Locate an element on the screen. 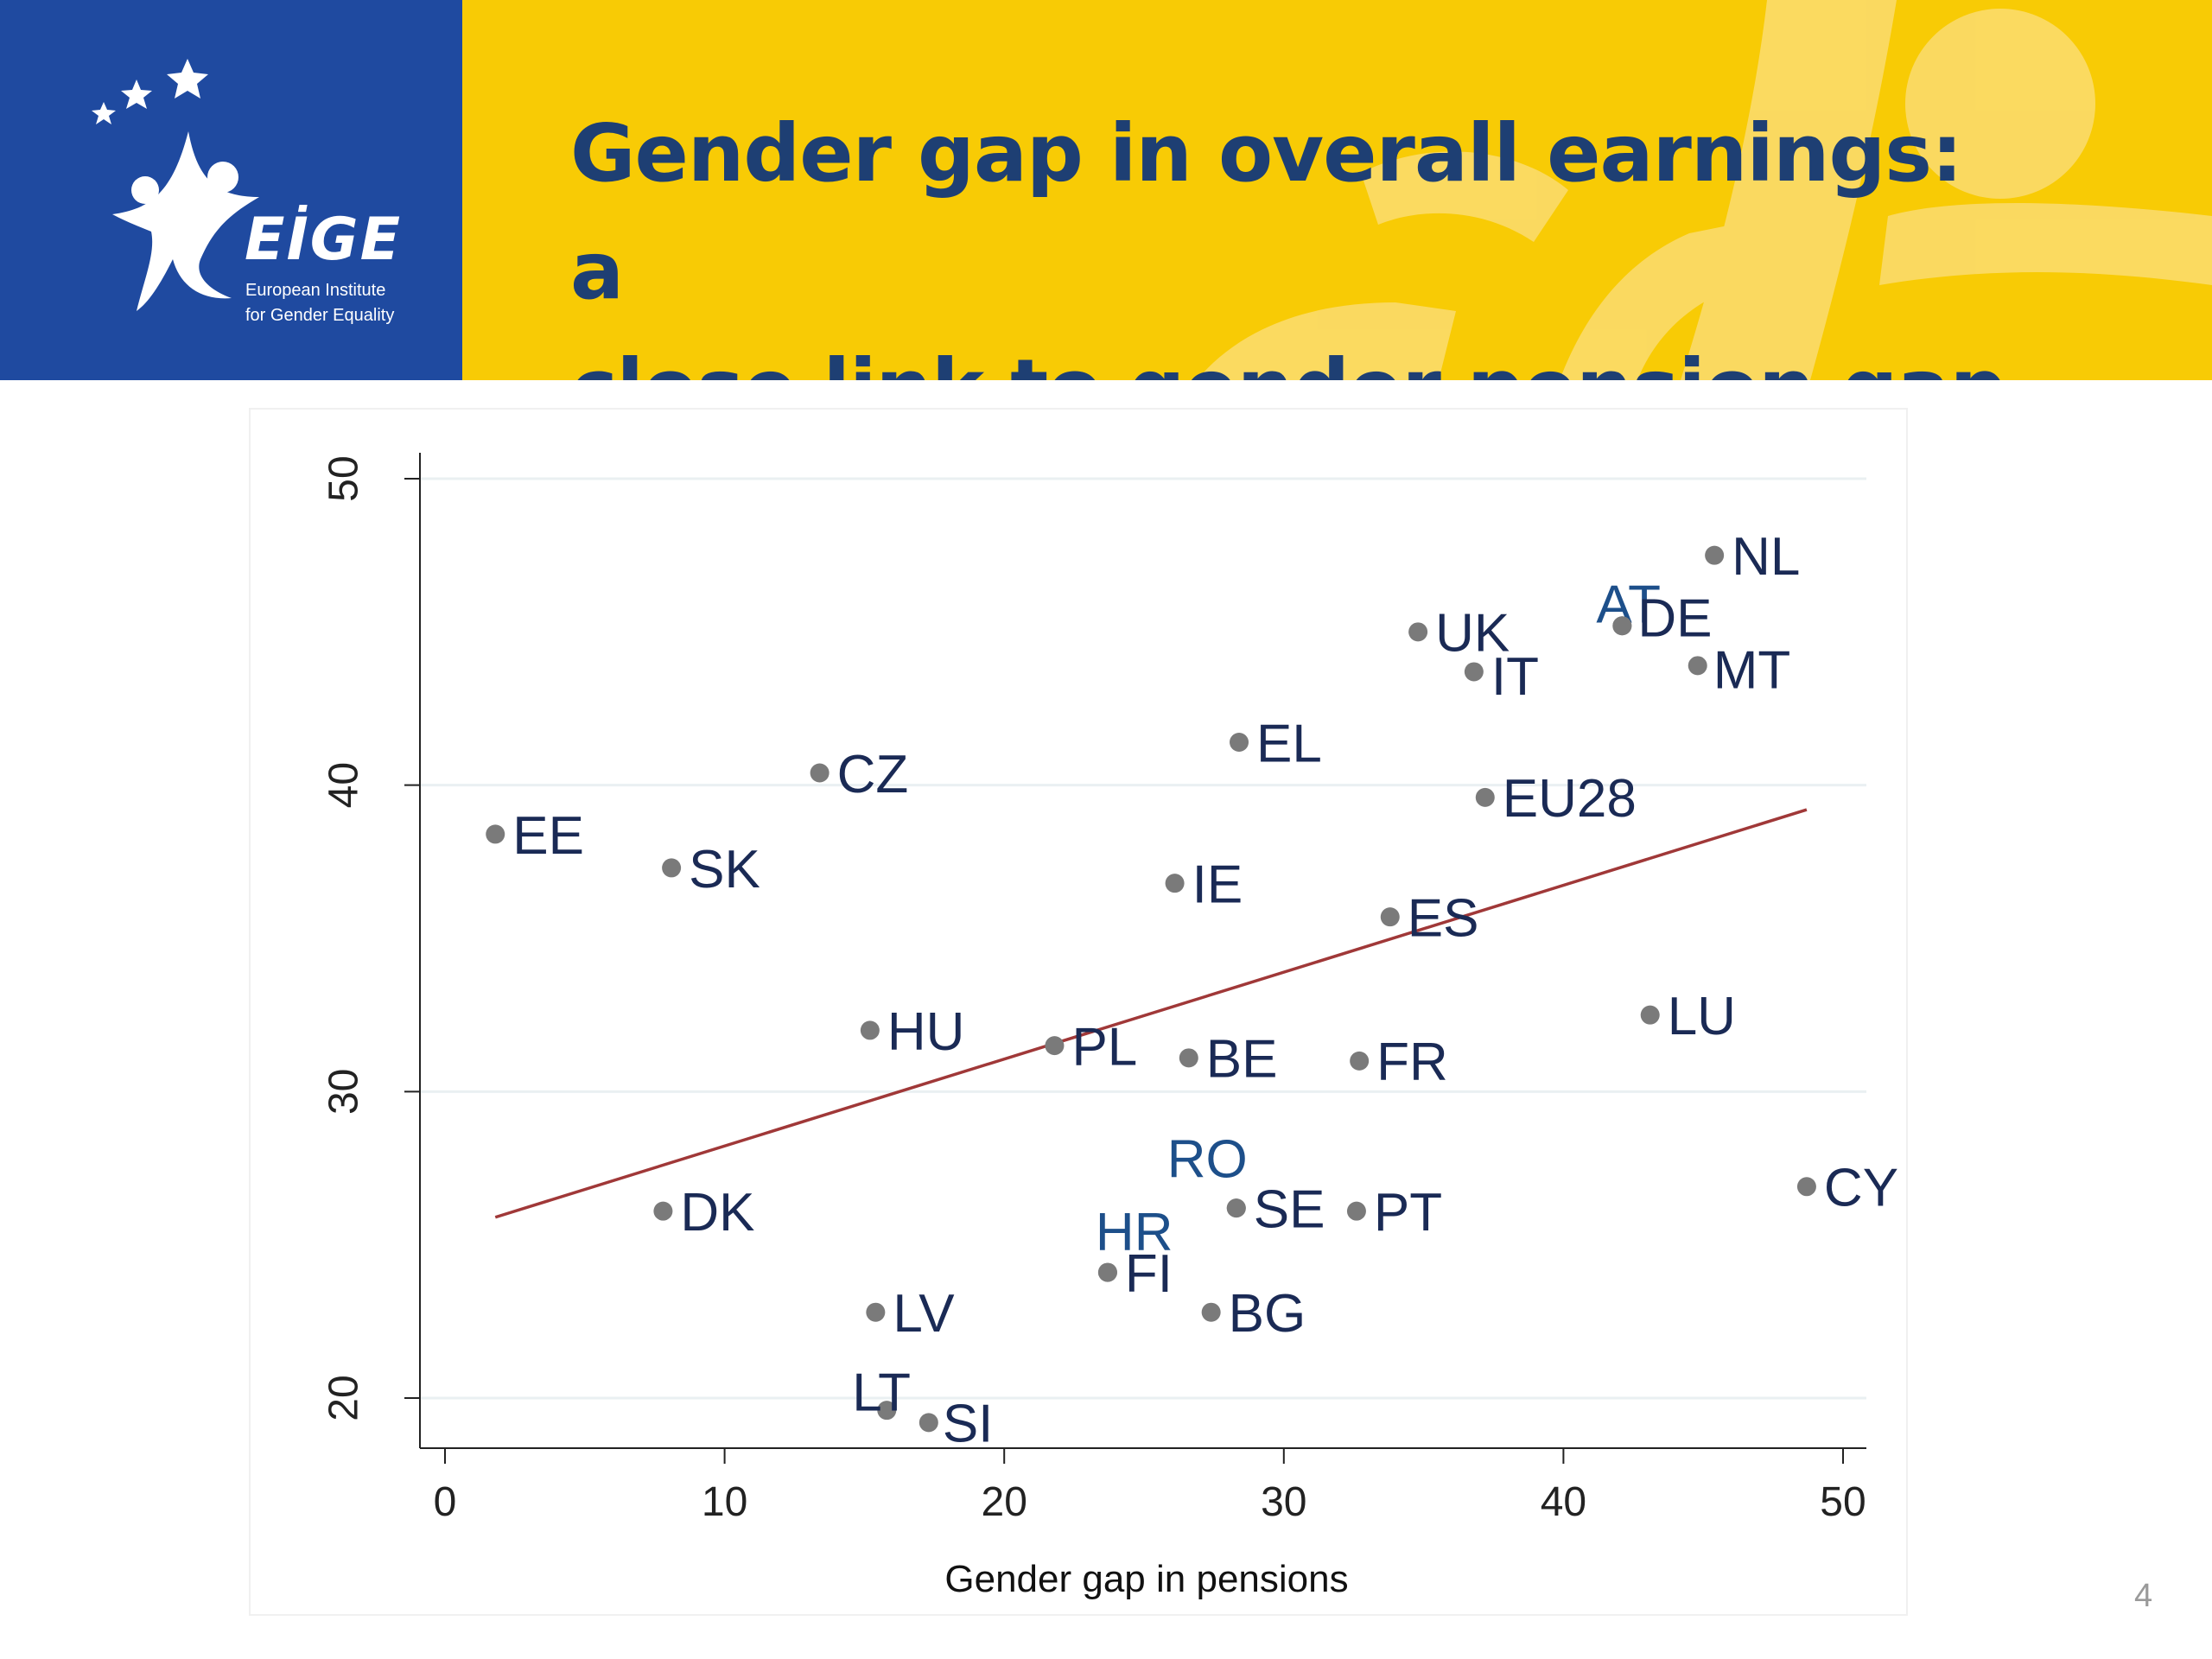  point-label-bg: BG is located at coordinates (1267, 1314).